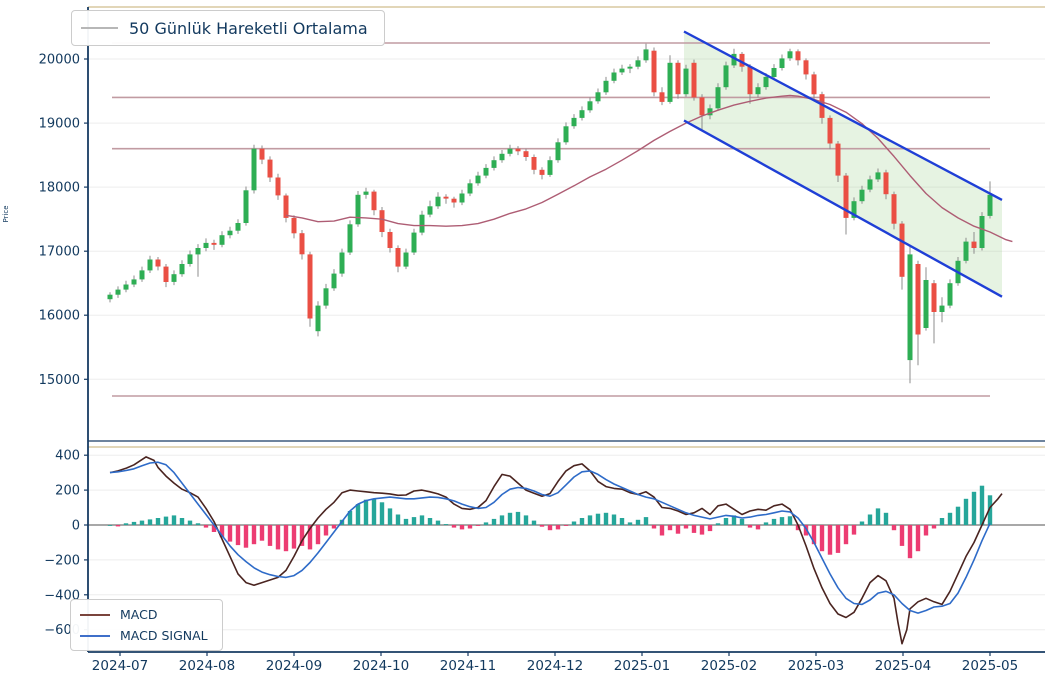 Image resolution: width=1050 pixels, height=677 pixels. I want to click on price-ytick-label: 16000, so click(59, 316).